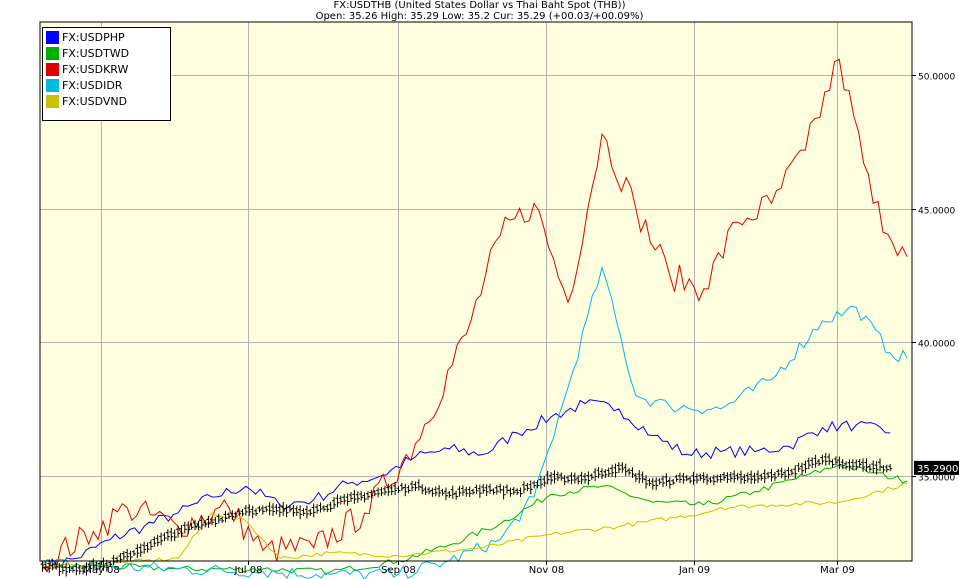 The width and height of the screenshot is (959, 579). I want to click on x-tick-label: Jan 09, so click(694, 570).